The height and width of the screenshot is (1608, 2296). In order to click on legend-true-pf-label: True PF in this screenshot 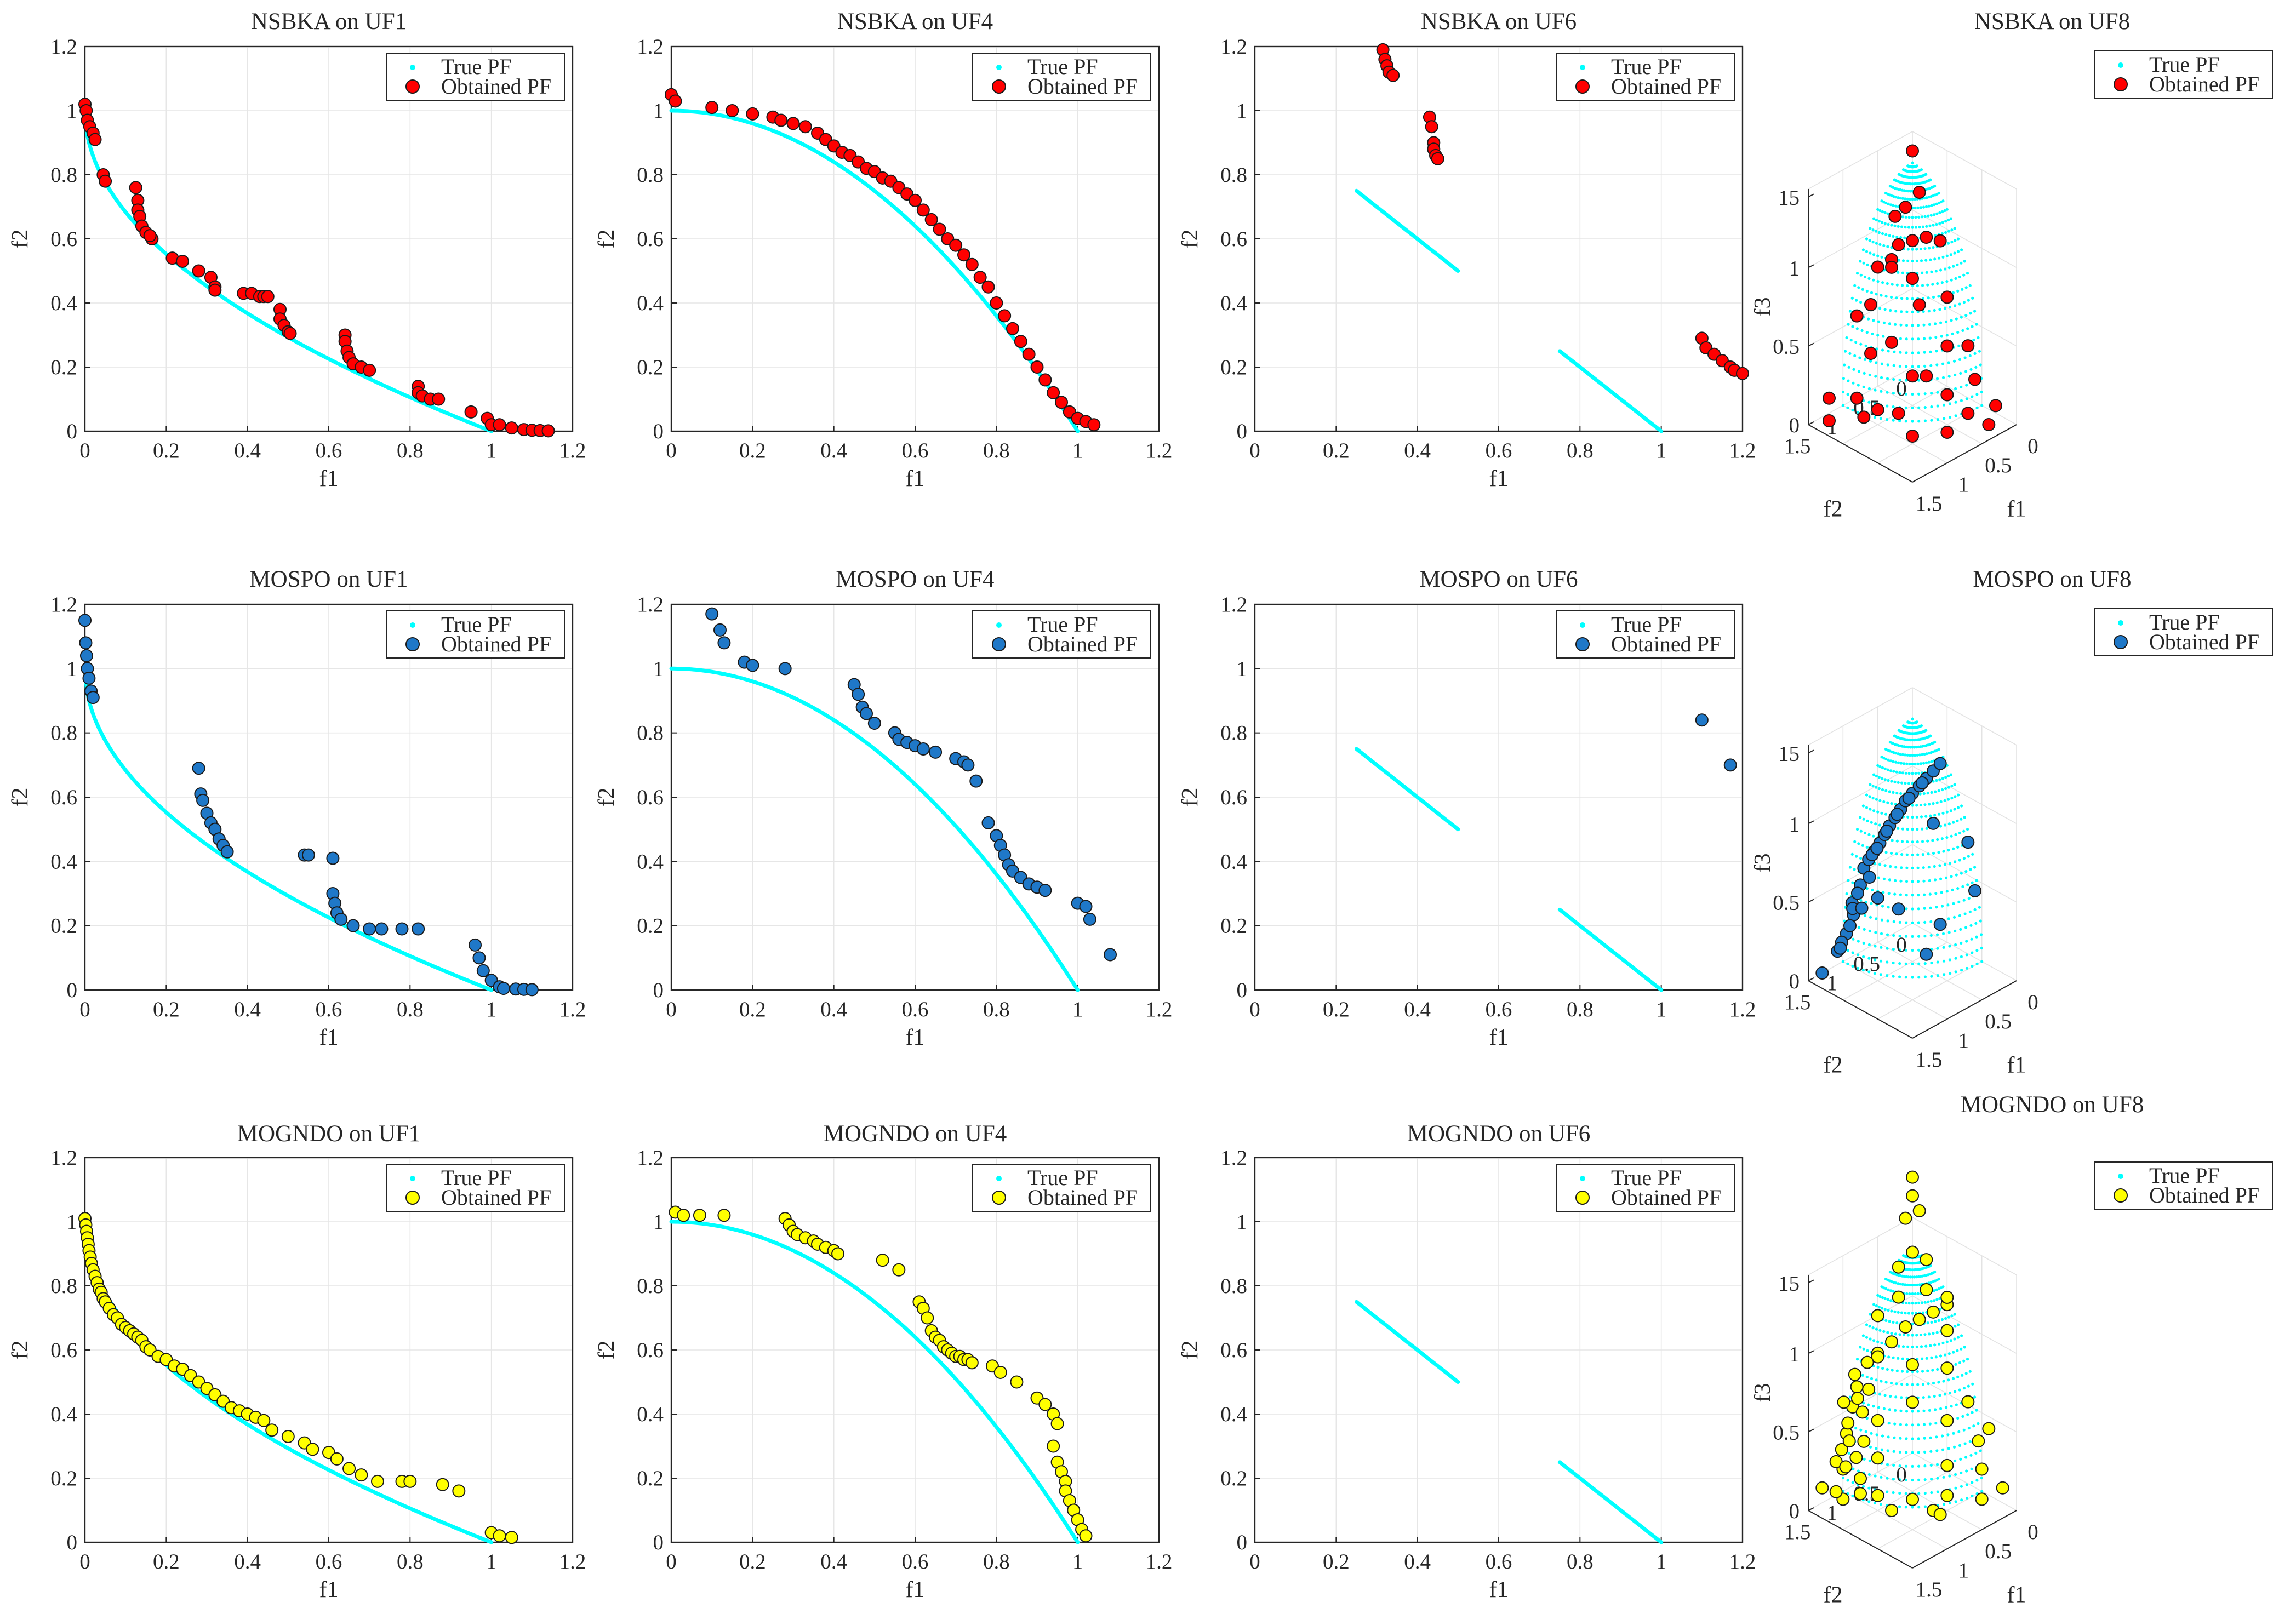, I will do `click(1062, 1177)`.